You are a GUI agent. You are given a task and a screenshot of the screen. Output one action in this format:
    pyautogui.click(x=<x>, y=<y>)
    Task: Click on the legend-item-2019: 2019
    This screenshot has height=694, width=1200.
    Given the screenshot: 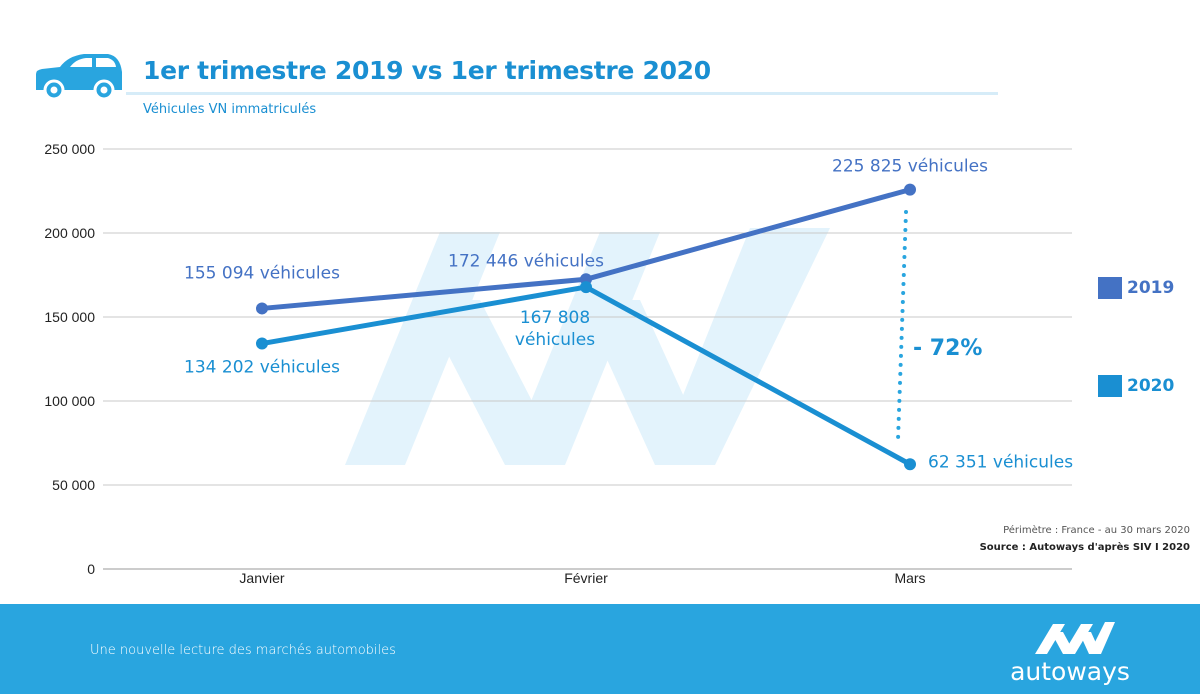 What is the action you would take?
    pyautogui.click(x=1136, y=288)
    